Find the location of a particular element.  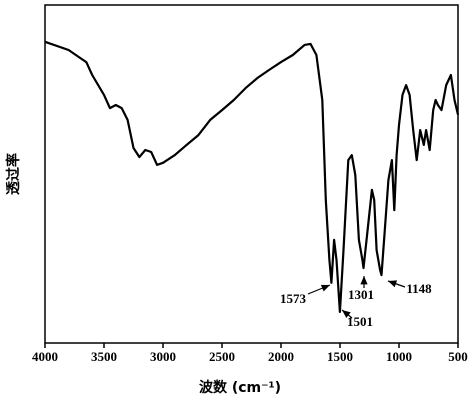

y-axis-label: 透过率 is located at coordinates (13, 174).